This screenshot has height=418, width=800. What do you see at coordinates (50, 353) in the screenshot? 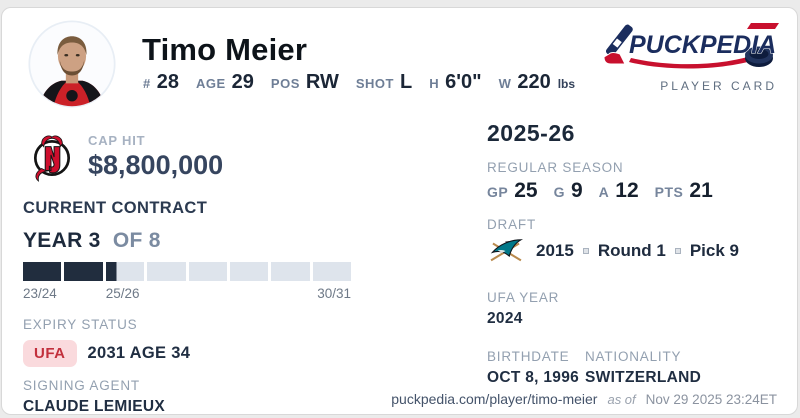
I see `ufa-status-badge: UFA` at bounding box center [50, 353].